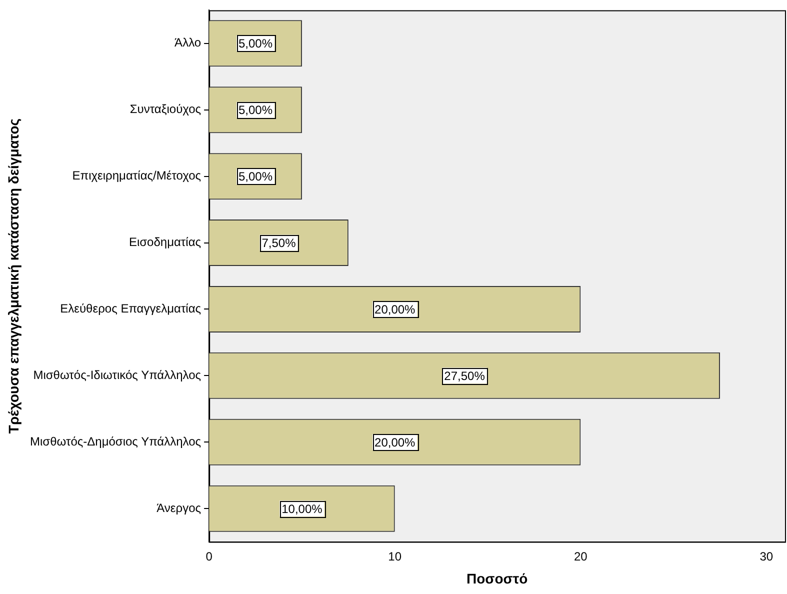 The image size is (787, 594). Describe the element at coordinates (767, 556) in the screenshot. I see `x-tick-label: 30` at that location.